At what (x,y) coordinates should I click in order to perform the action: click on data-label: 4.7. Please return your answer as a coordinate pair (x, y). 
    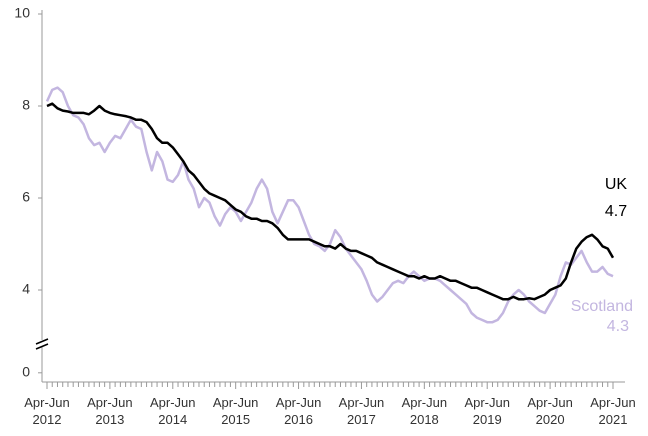
    Looking at the image, I should click on (616, 211).